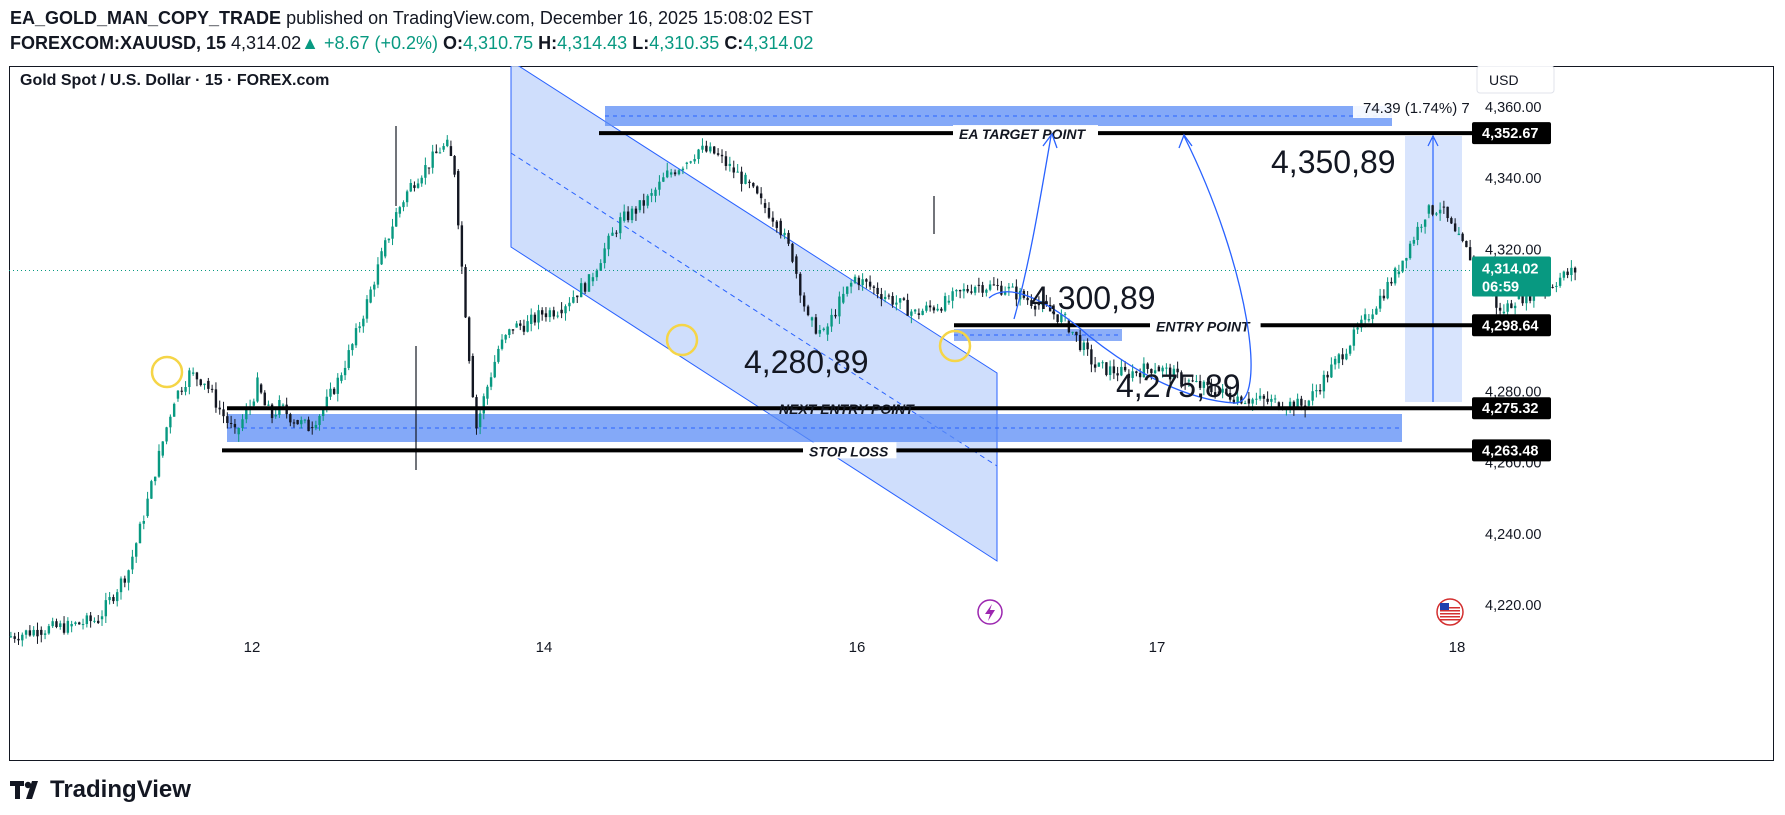 This screenshot has width=1785, height=815. What do you see at coordinates (120, 789) in the screenshot?
I see `footer-brand: TradingView` at bounding box center [120, 789].